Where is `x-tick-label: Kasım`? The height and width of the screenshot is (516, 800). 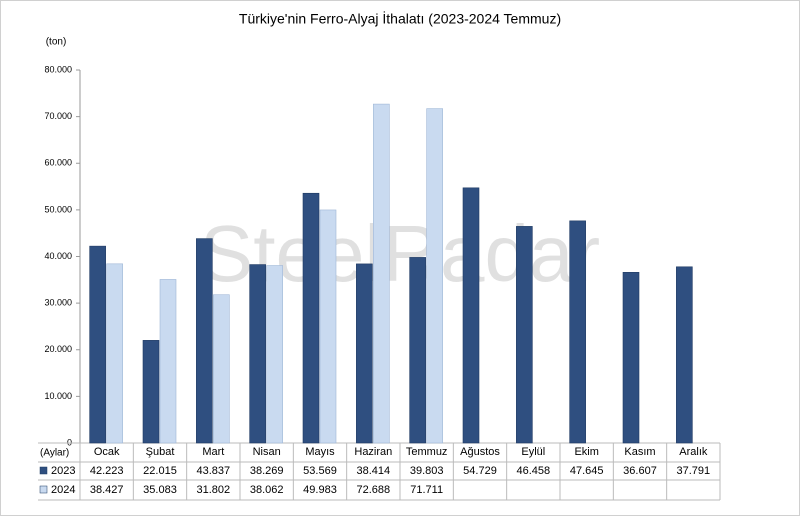
x-tick-label: Kasım is located at coordinates (639, 452).